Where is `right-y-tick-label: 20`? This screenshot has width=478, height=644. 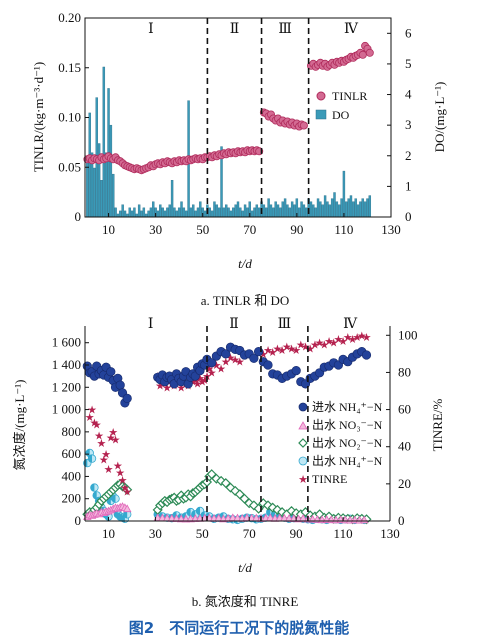 right-y-tick-label: 20 is located at coordinates (404, 483).